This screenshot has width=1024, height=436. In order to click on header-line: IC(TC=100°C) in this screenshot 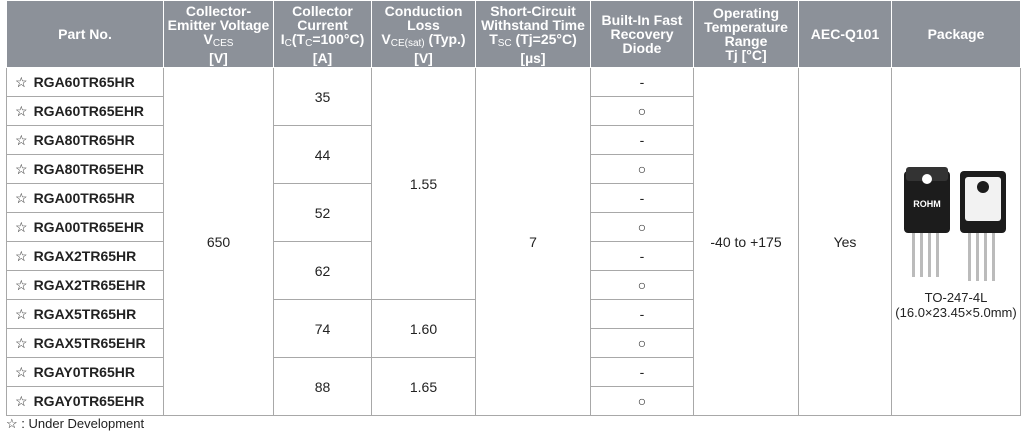, I will do `click(322, 41)`.